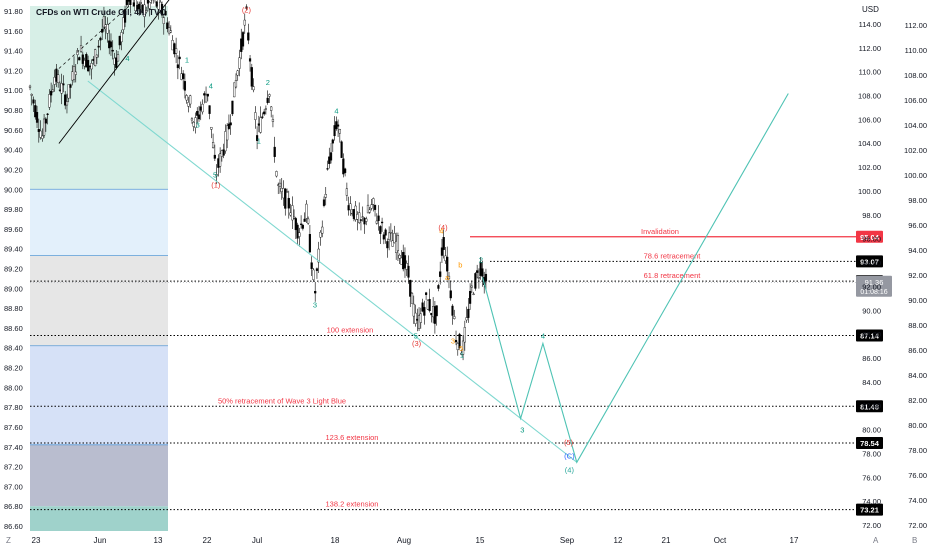 The image size is (932, 550). I want to click on left-axis-tick: 88.80, so click(13, 308).